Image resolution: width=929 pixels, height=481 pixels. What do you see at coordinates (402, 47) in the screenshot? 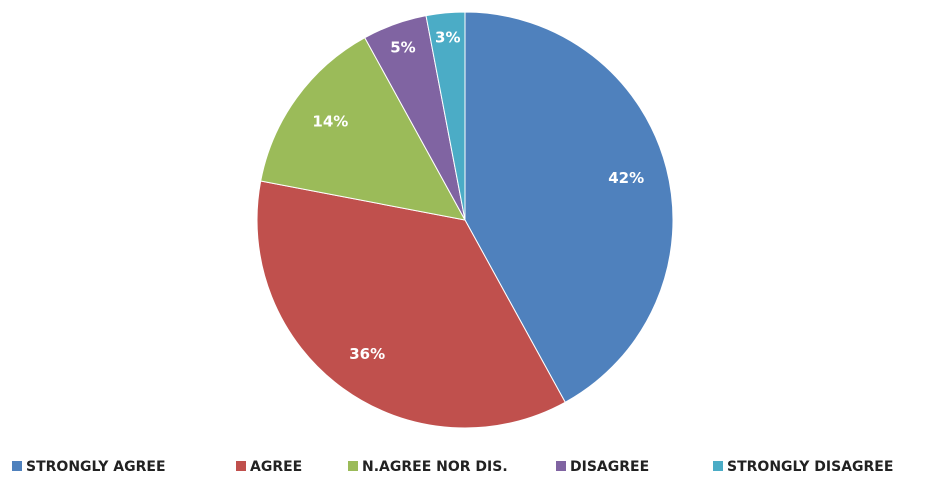
I see `data-label: 5%` at bounding box center [402, 47].